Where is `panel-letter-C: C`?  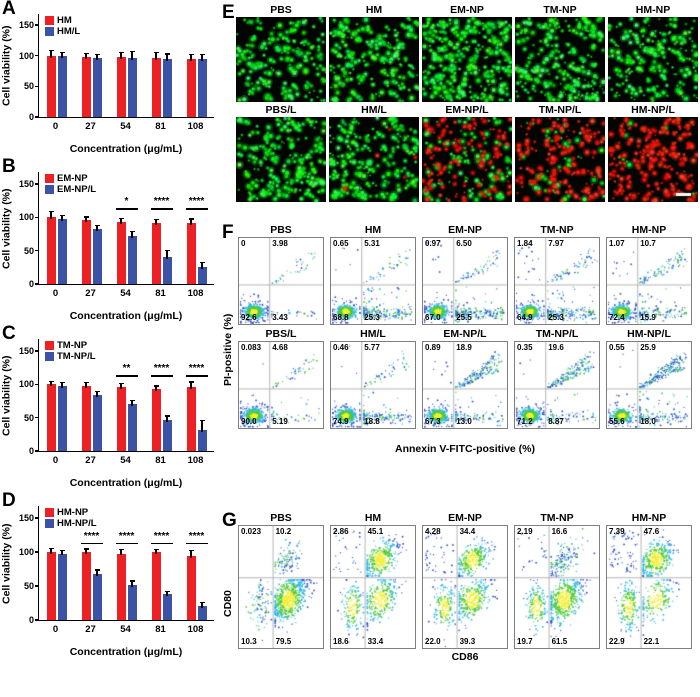 panel-letter-C: C is located at coordinates (9, 333).